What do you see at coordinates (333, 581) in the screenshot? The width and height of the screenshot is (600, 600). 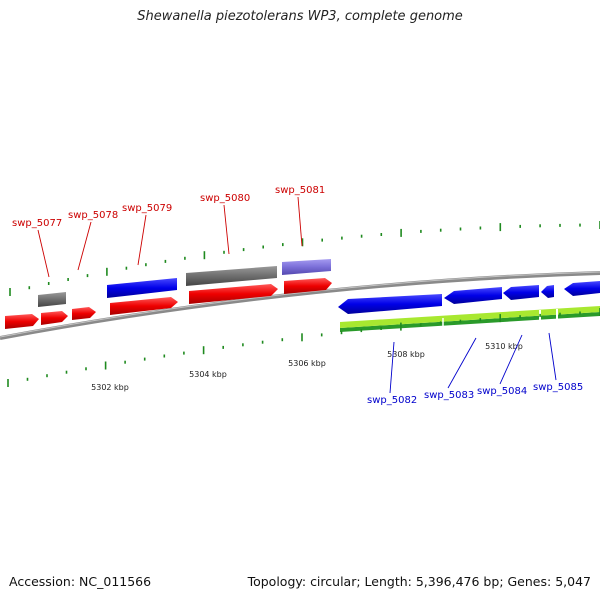 I see `topology-value: circular` at bounding box center [333, 581].